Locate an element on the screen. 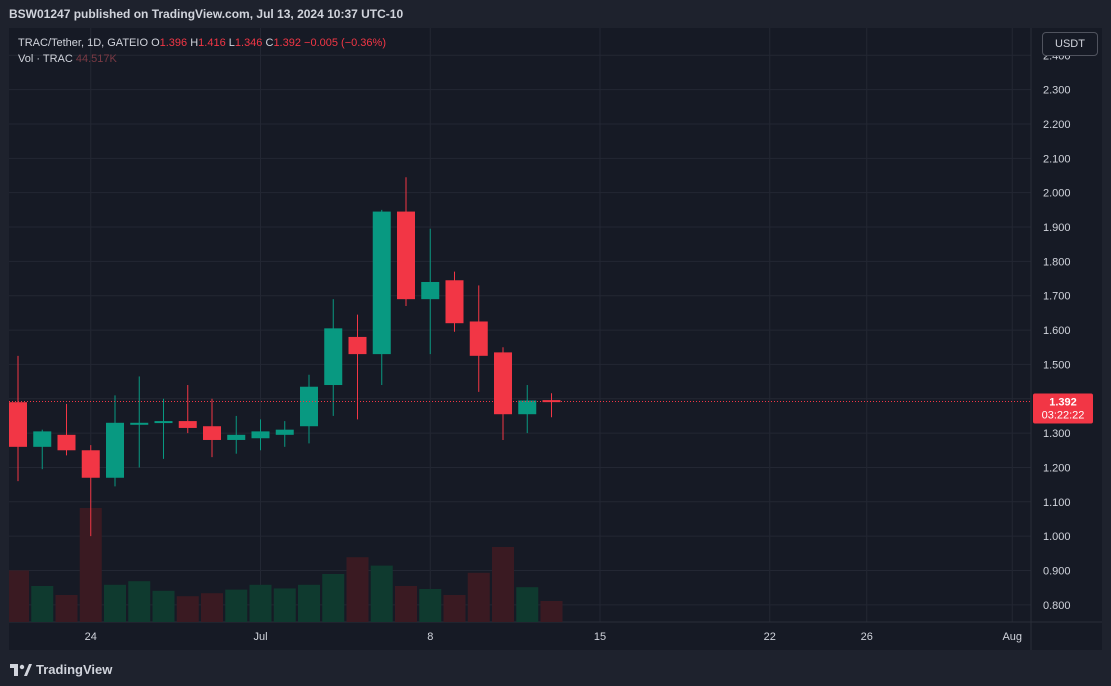 This screenshot has height=686, width=1111. tradingview-logo-icon is located at coordinates (21, 669).